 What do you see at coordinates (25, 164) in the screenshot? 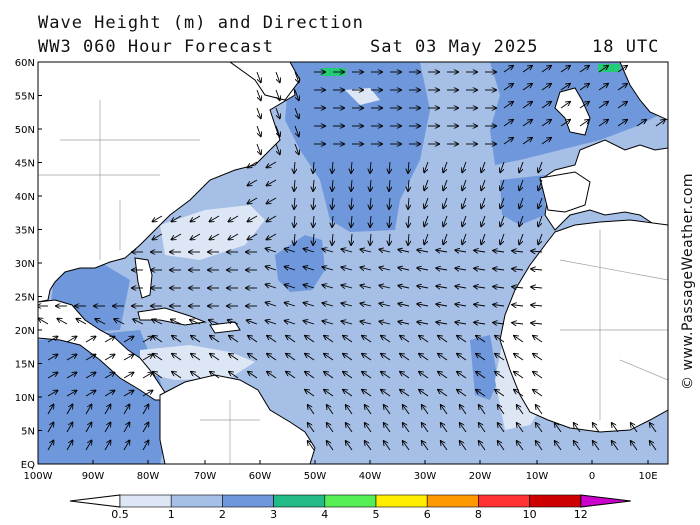
I see `latitude-label: 45N` at bounding box center [25, 164].